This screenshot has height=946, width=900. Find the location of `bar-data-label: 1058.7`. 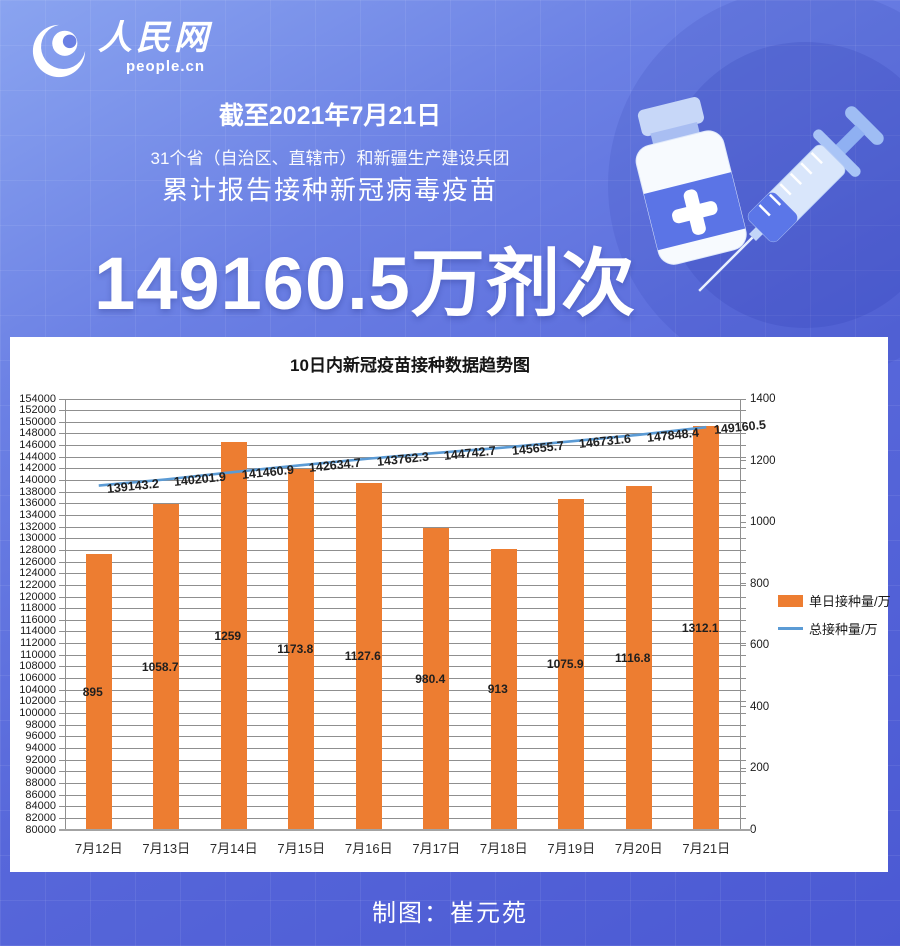

bar-data-label: 1058.7 is located at coordinates (160, 667).